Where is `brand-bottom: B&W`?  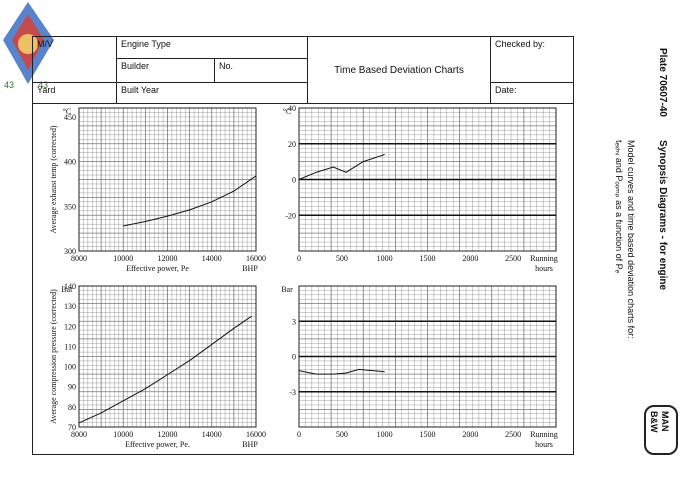 brand-bottom: B&W is located at coordinates (654, 422).